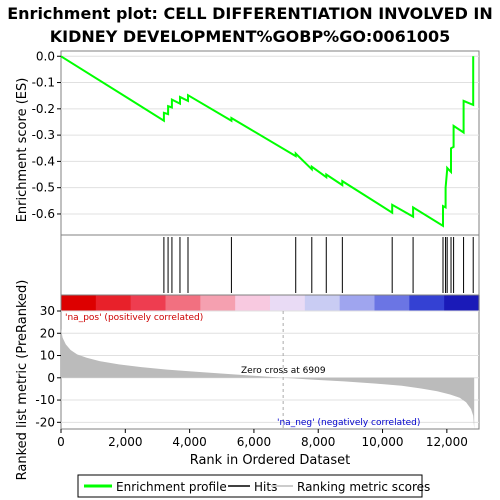  I want to click on legend-hits-label: Hits, so click(265, 487).